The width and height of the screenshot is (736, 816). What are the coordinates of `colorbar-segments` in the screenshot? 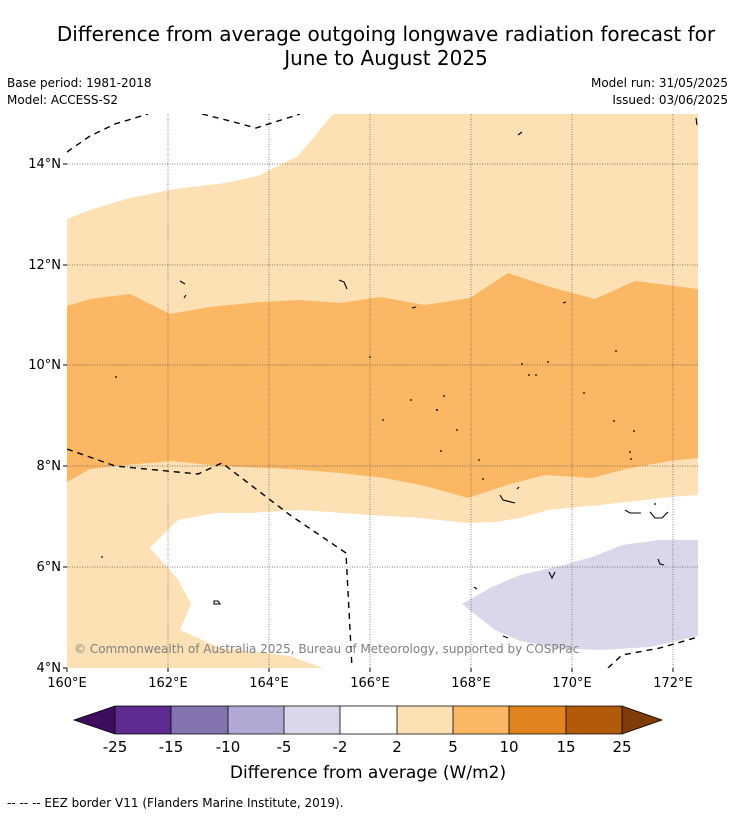 It's located at (368, 720).